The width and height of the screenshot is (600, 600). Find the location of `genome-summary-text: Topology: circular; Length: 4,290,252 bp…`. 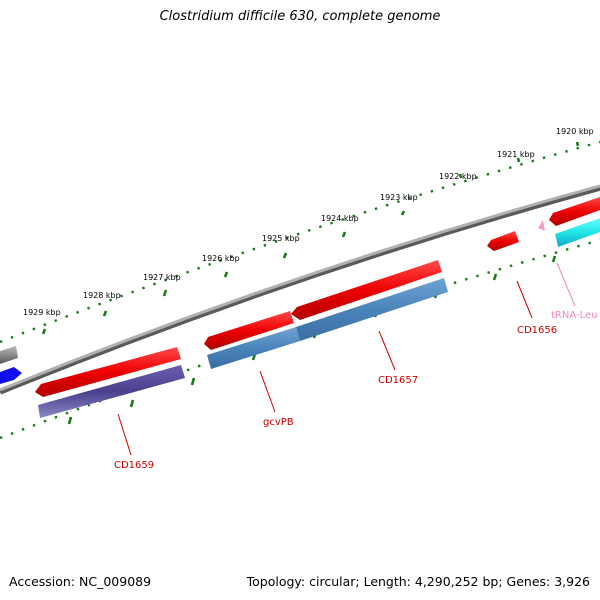

genome-summary-text: Topology: circular; Length: 4,290,252 bp… is located at coordinates (418, 581).